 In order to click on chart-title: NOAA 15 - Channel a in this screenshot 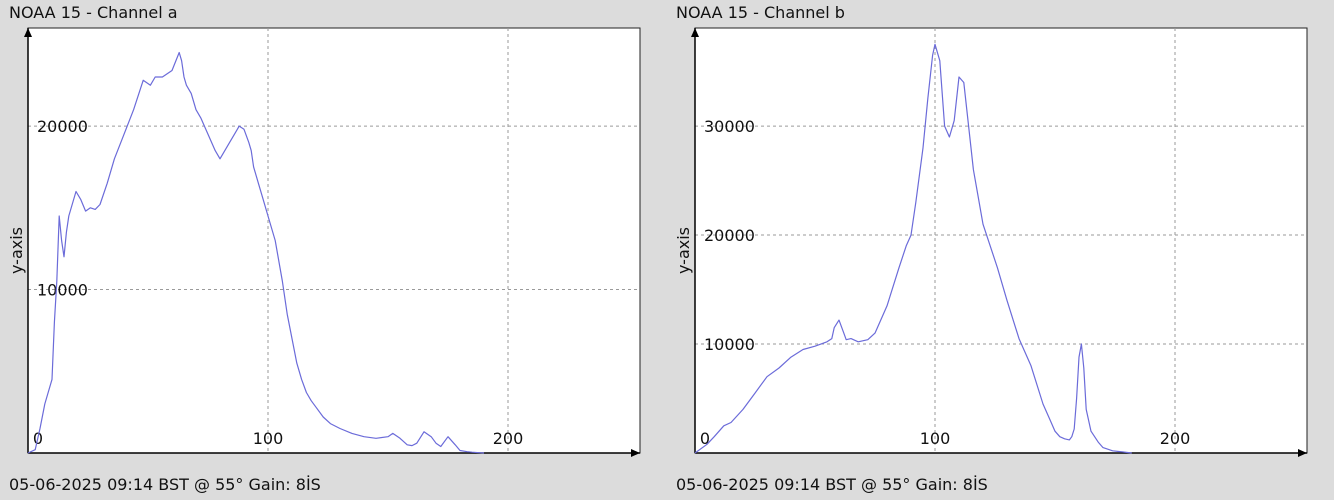, I will do `click(93, 12)`.